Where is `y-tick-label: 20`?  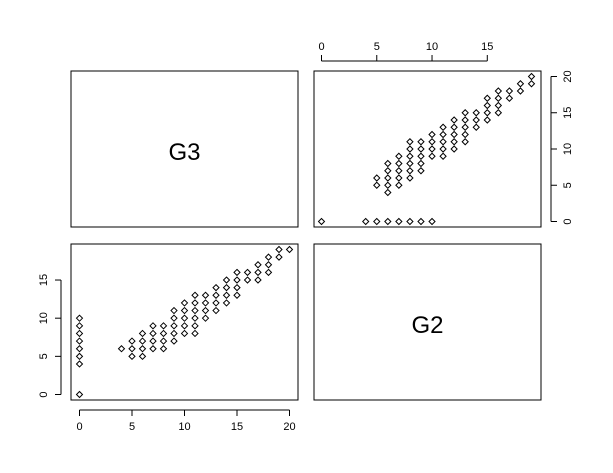
y-tick-label: 20 is located at coordinates (568, 76).